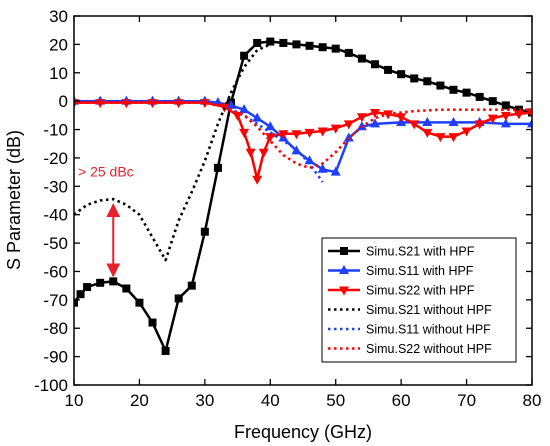  What do you see at coordinates (58, 16) in the screenshot?
I see `y-tick-label: 30` at bounding box center [58, 16].